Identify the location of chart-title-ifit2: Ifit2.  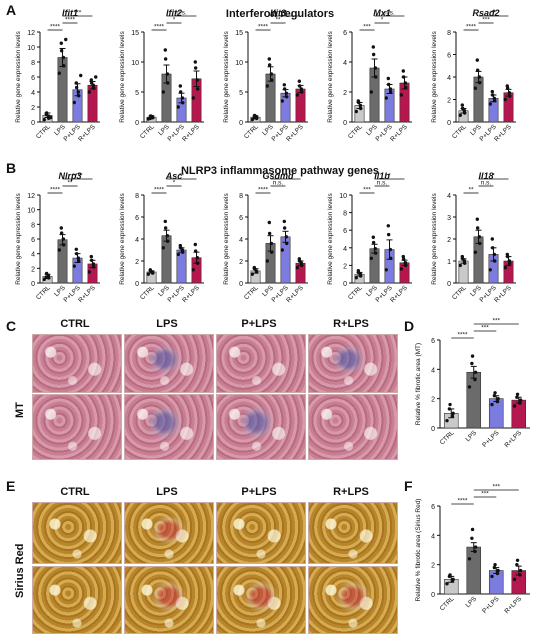
(174, 13).